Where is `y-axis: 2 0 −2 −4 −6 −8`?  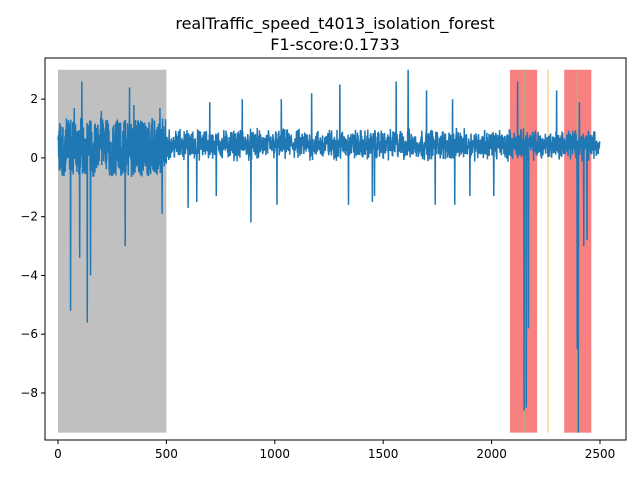 y-axis: 2 0 −2 −4 −6 −8 is located at coordinates (32, 246).